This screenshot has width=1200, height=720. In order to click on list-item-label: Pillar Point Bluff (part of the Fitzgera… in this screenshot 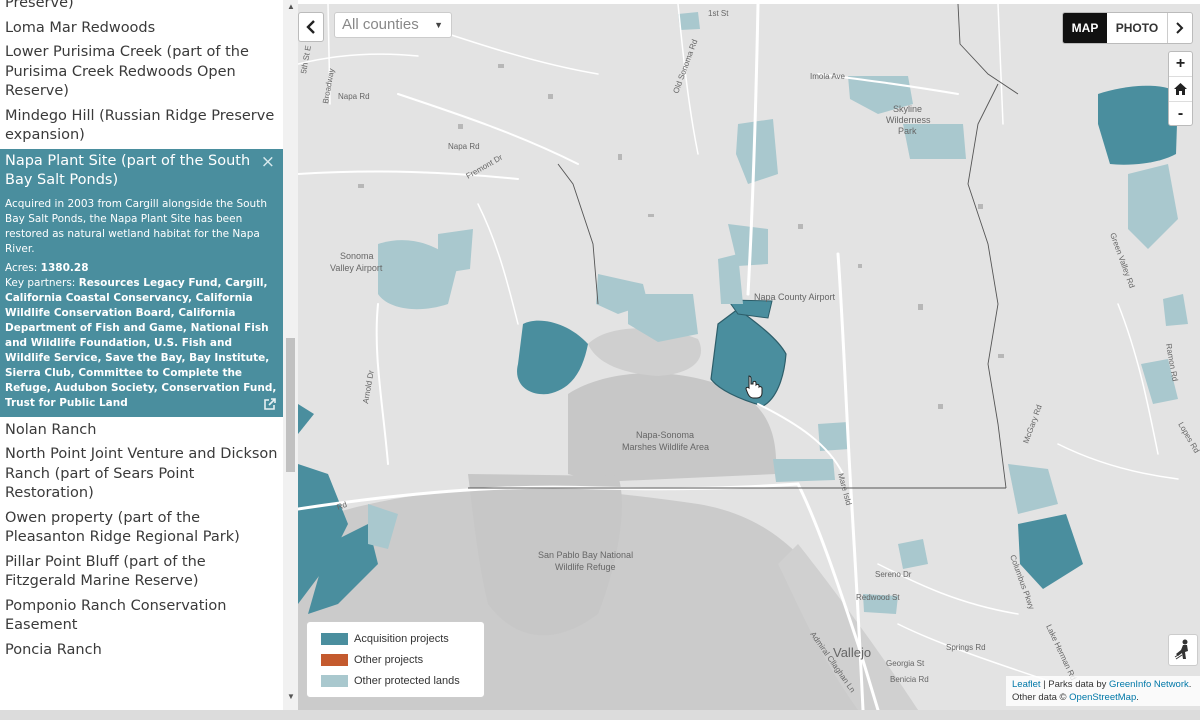, I will do `click(105, 571)`.